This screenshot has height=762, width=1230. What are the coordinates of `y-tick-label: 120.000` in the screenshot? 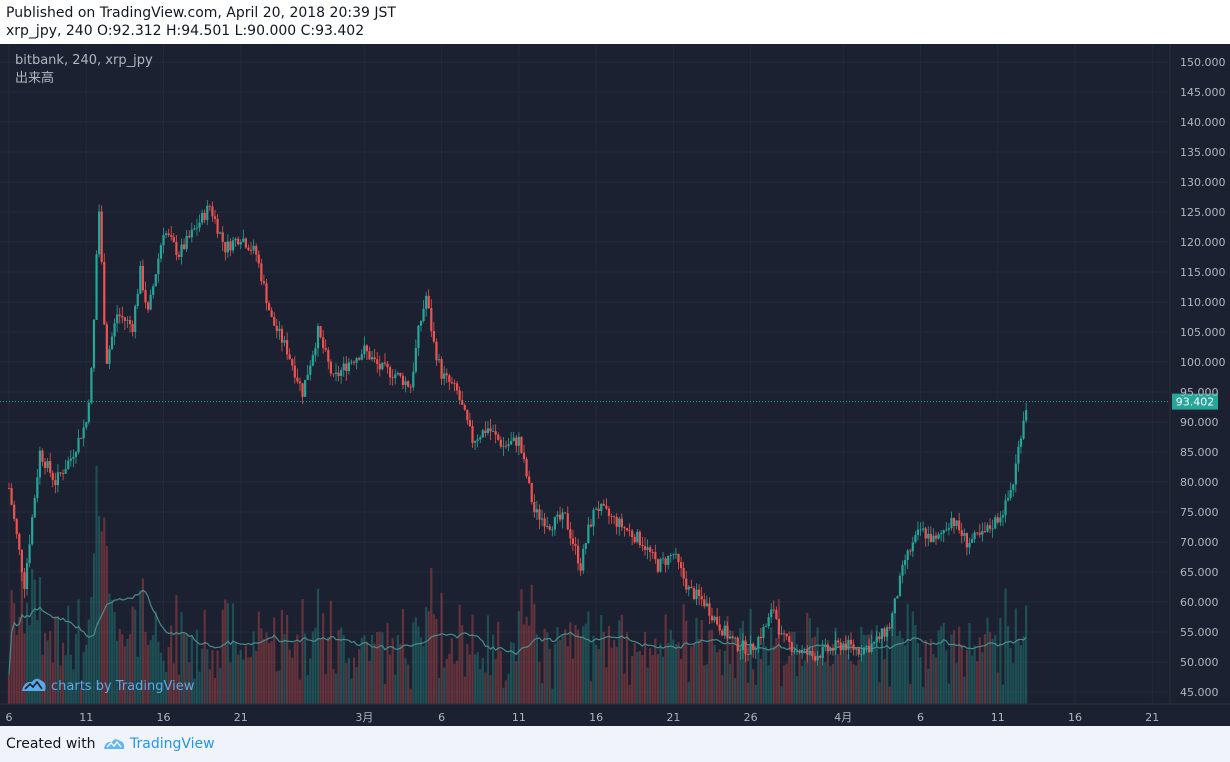 It's located at (1203, 242).